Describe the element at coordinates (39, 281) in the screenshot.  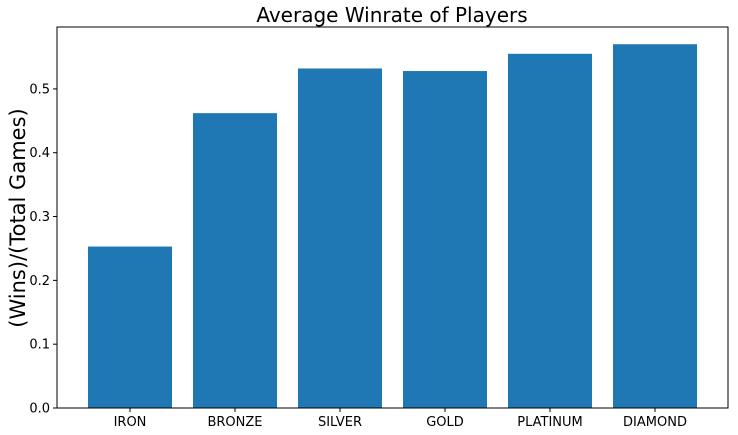
I see `y-tick-label: 0.2` at that location.